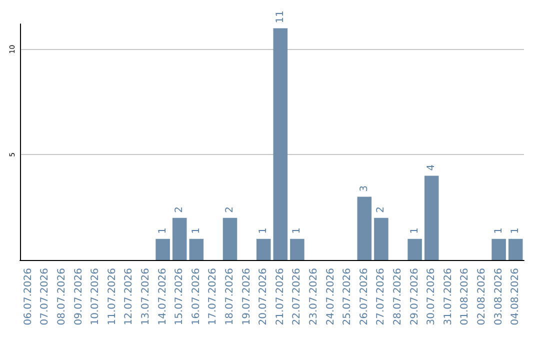 The image size is (540, 340). What do you see at coordinates (364, 188) in the screenshot?
I see `data-label: 3` at bounding box center [364, 188].